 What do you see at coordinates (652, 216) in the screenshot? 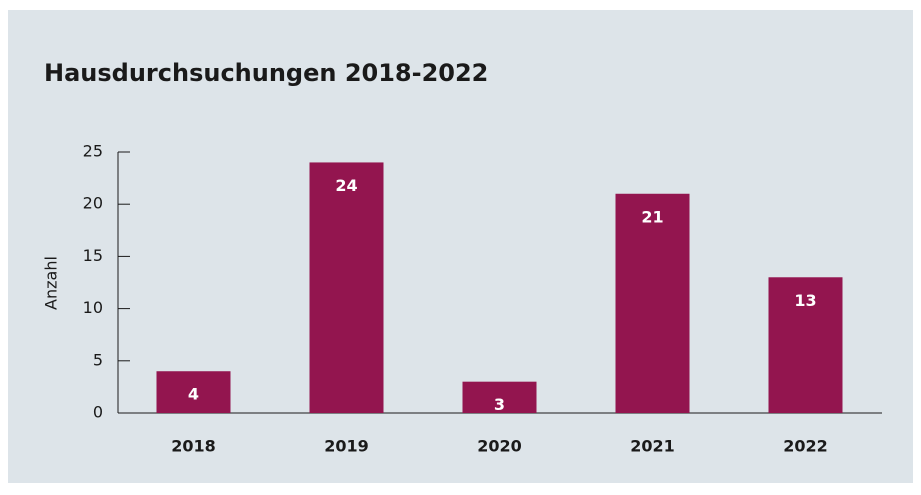
I see `data-label: 21` at bounding box center [652, 216].